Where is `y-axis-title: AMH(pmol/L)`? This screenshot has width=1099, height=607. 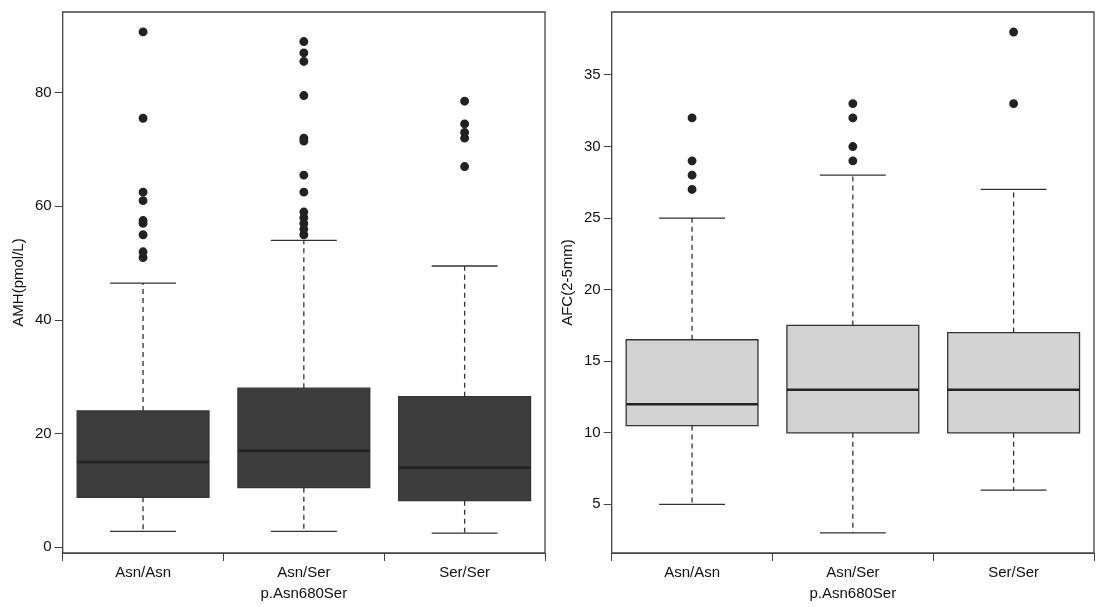
y-axis-title: AMH(pmol/L) is located at coordinates (18, 282).